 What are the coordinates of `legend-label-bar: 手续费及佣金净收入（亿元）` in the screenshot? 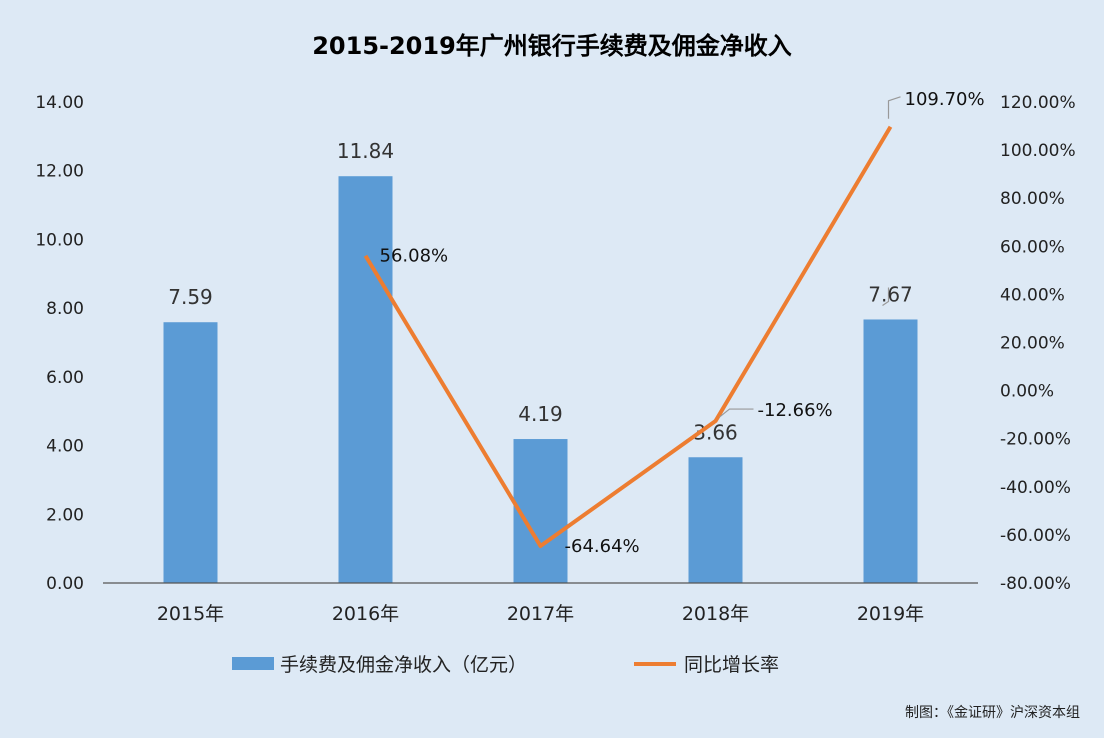 It's located at (403, 665).